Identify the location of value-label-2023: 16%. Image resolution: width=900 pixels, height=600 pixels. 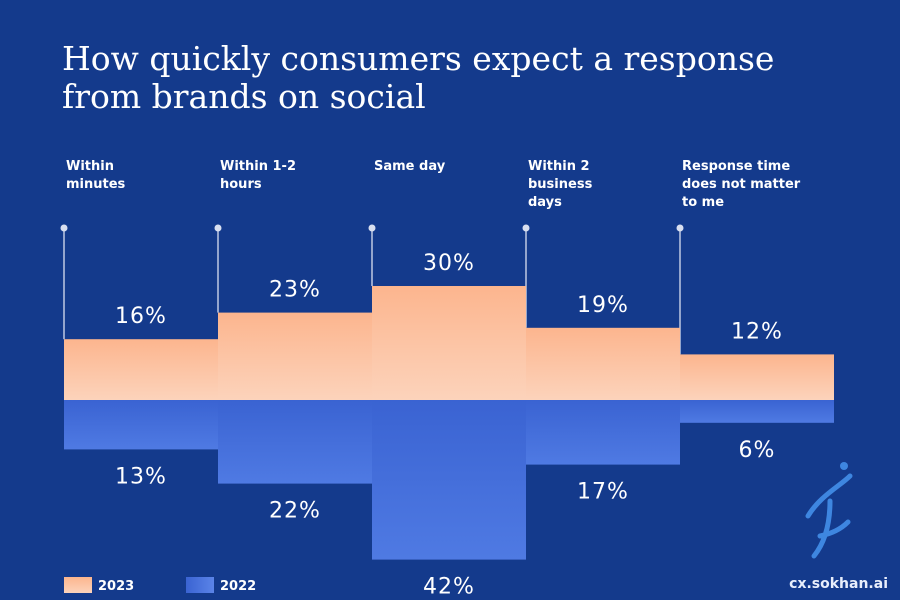
(141, 316).